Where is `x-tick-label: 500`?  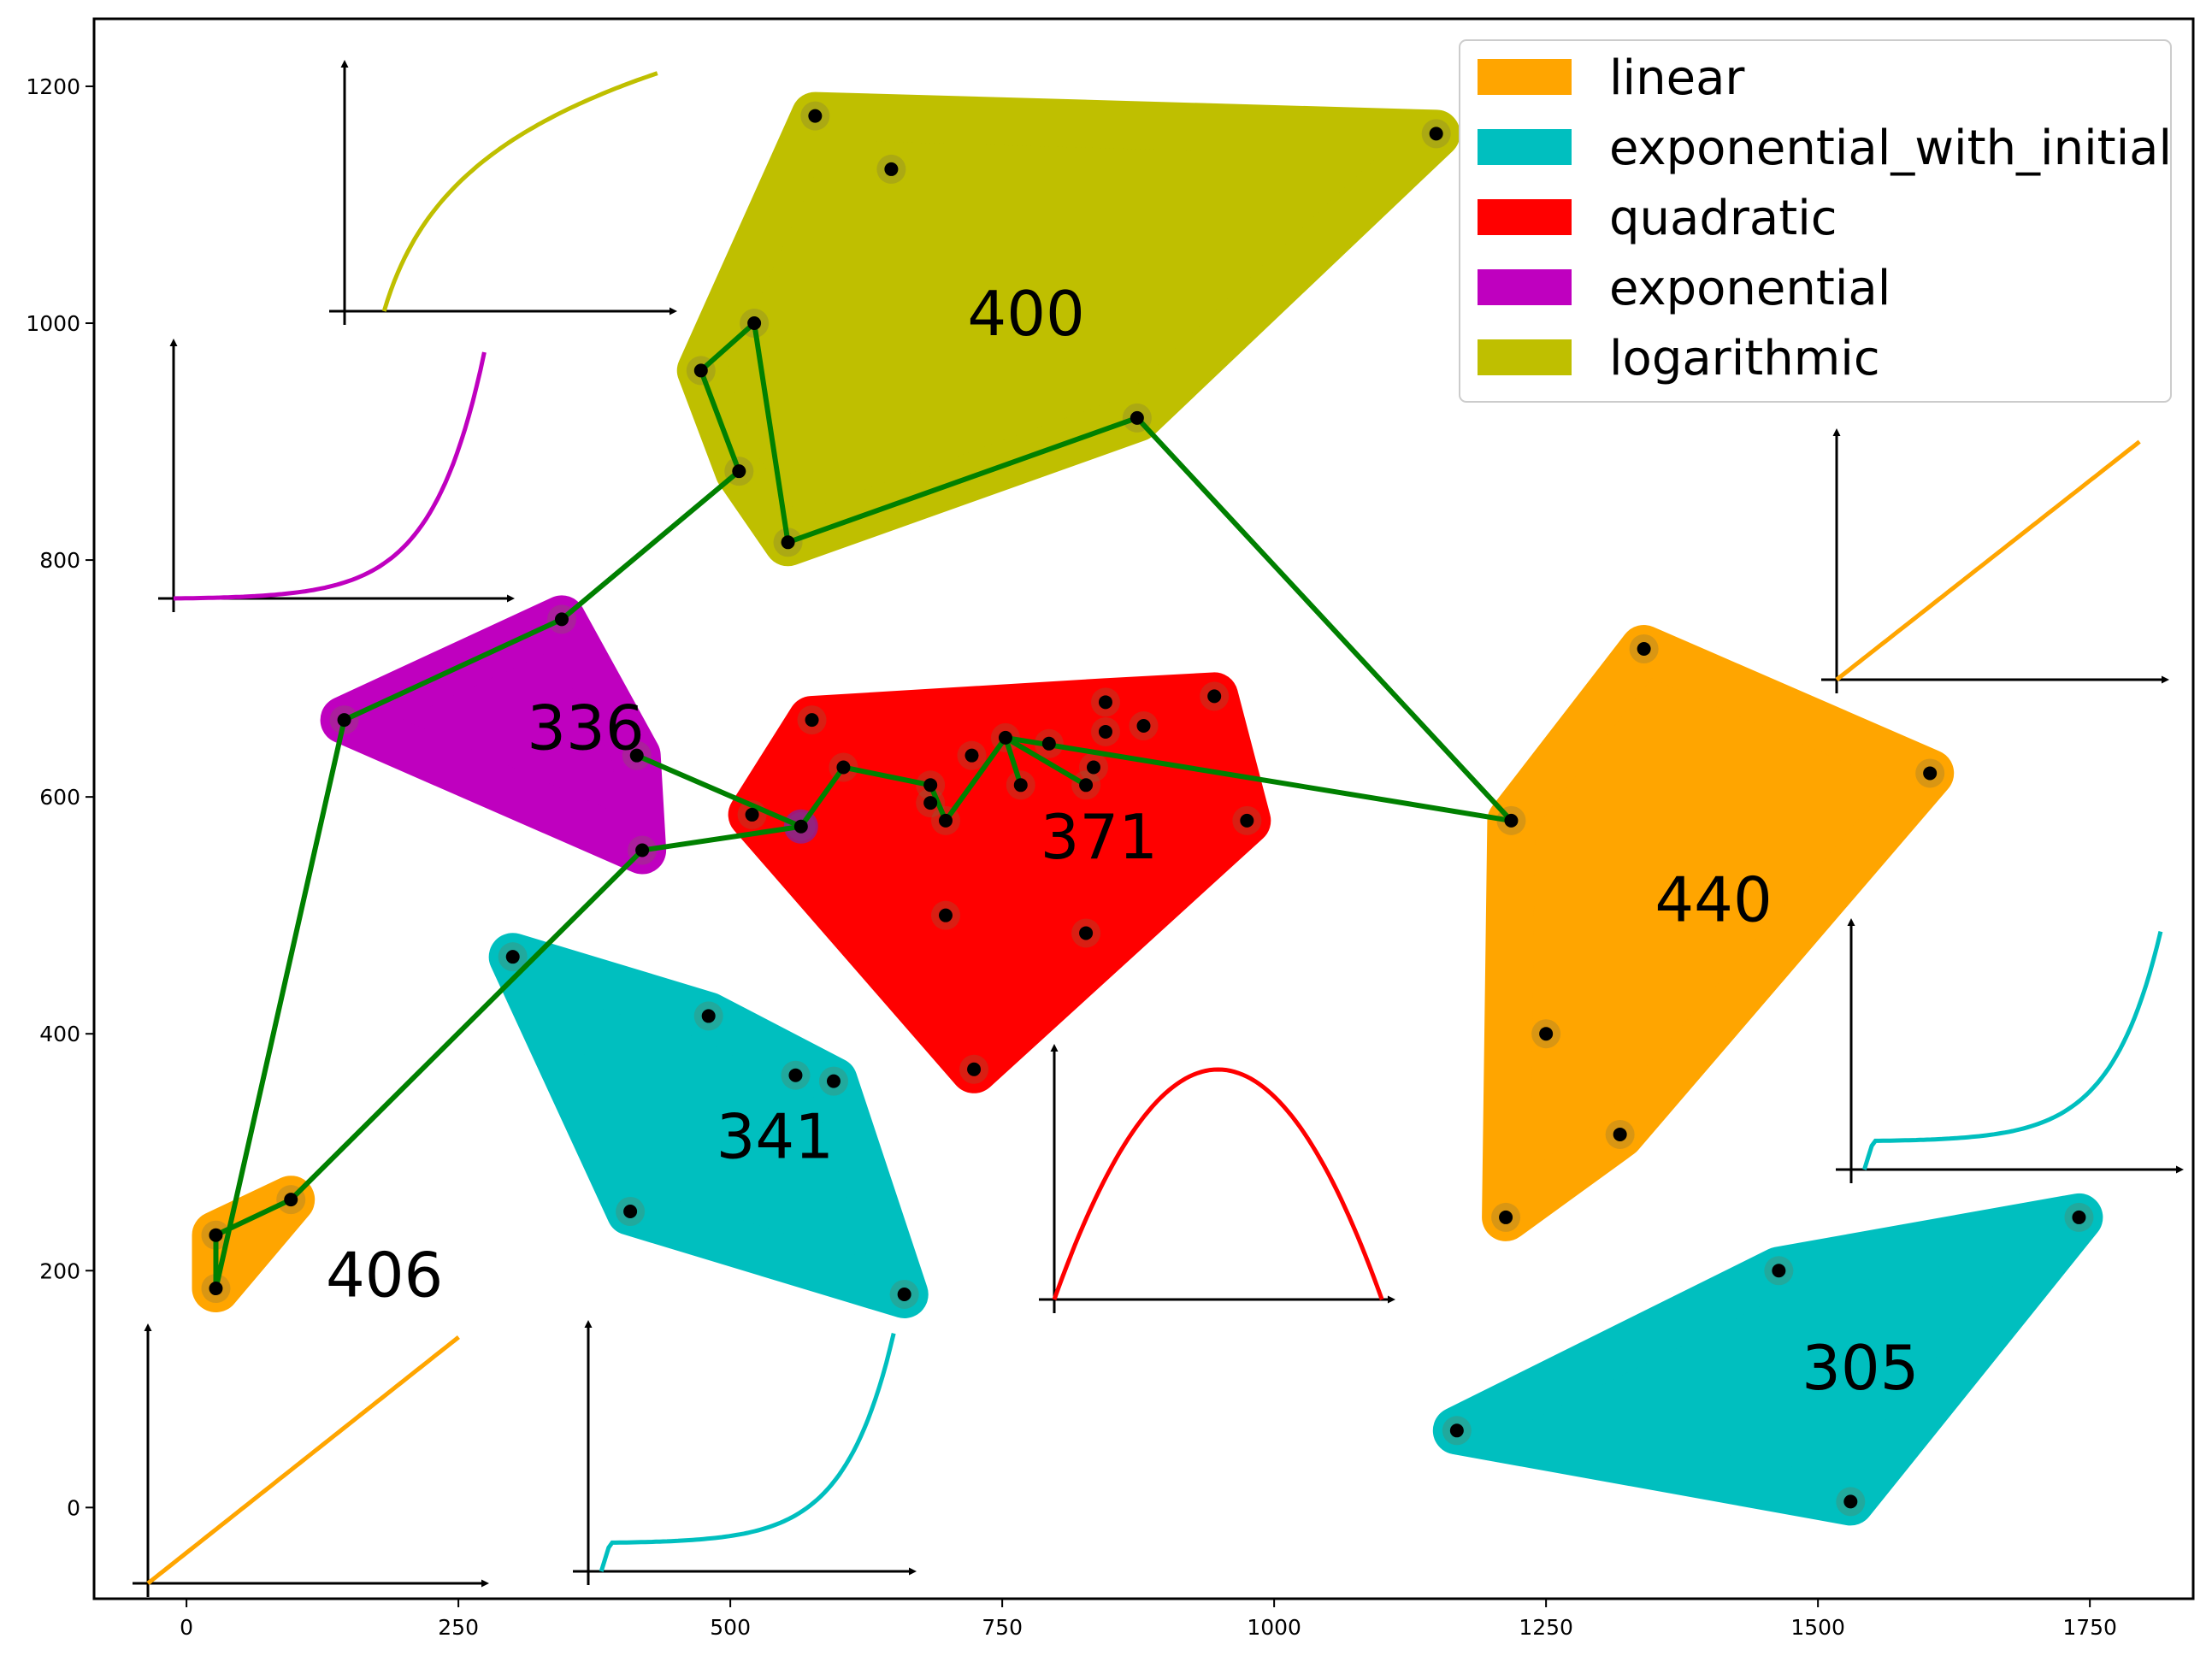 x-tick-label: 500 is located at coordinates (731, 1627).